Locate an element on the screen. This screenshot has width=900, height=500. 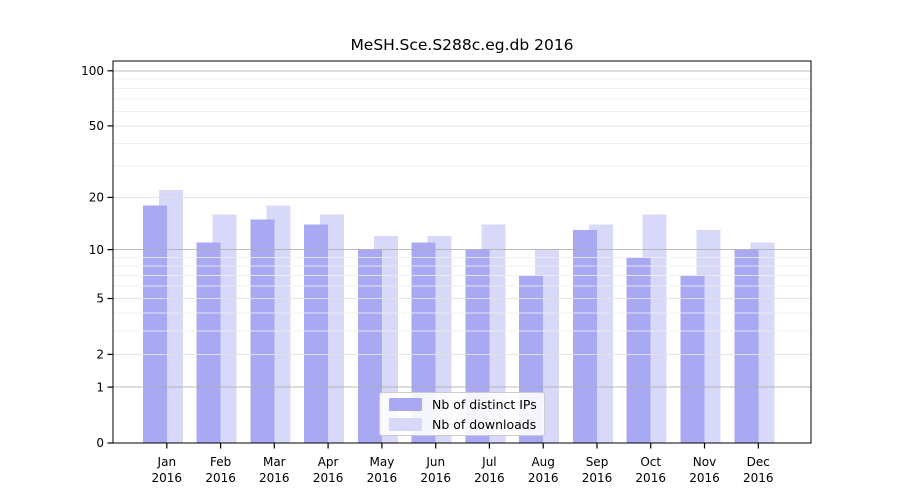
y-axis-tick-label: 20 is located at coordinates (96, 198).